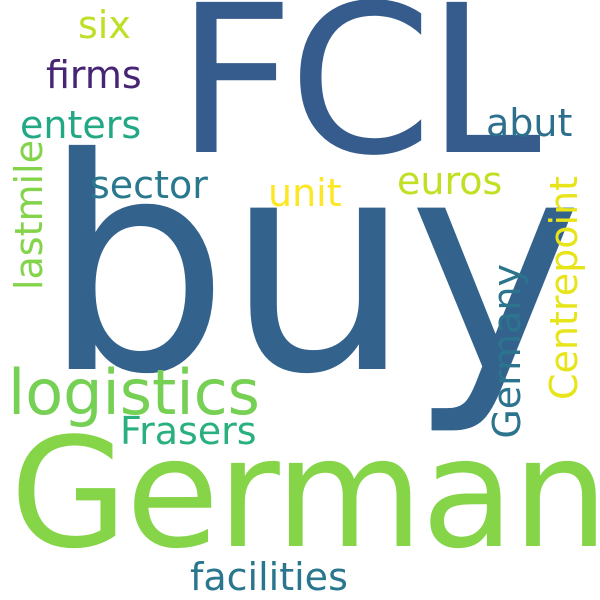 Image resolution: width=600 pixels, height=600 pixels. Describe the element at coordinates (450, 181) in the screenshot. I see `word-euros: euros` at that location.